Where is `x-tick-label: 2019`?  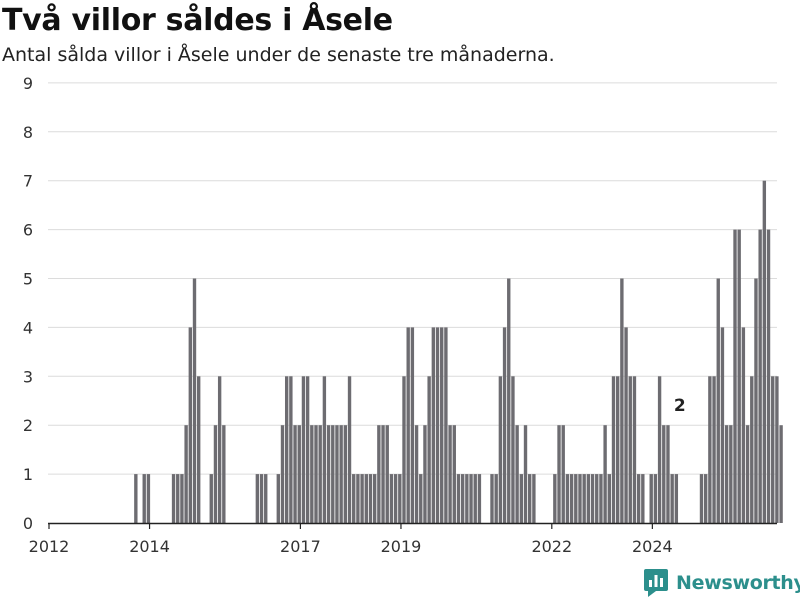 x-tick-label: 2019 is located at coordinates (401, 546).